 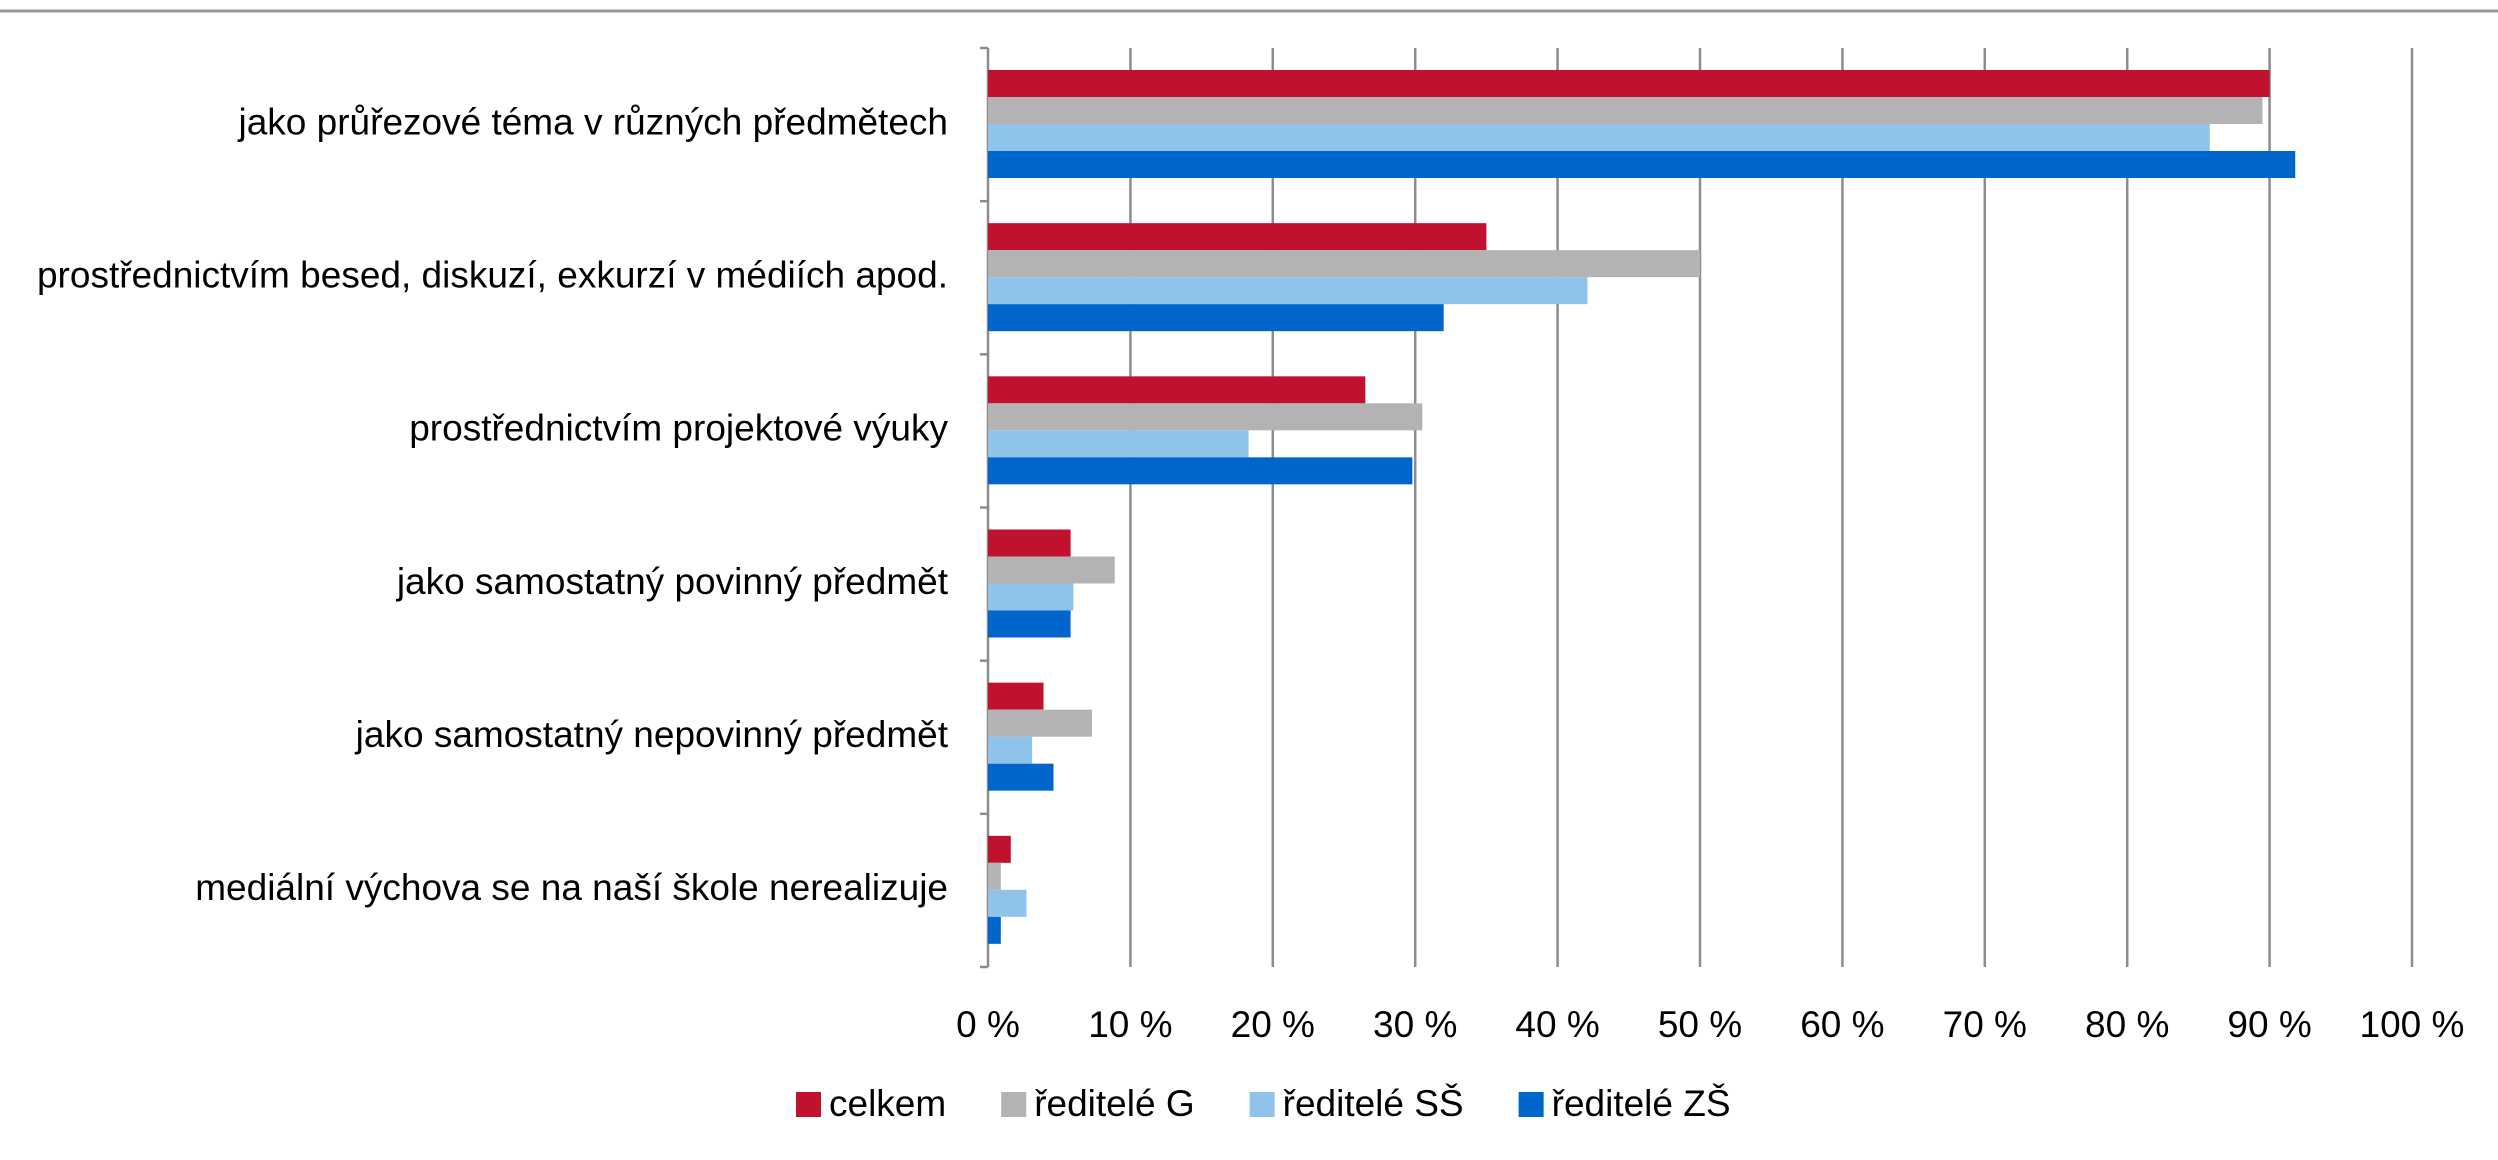 I want to click on legend-label: ředitelé SŠ, so click(x=1373, y=1103).